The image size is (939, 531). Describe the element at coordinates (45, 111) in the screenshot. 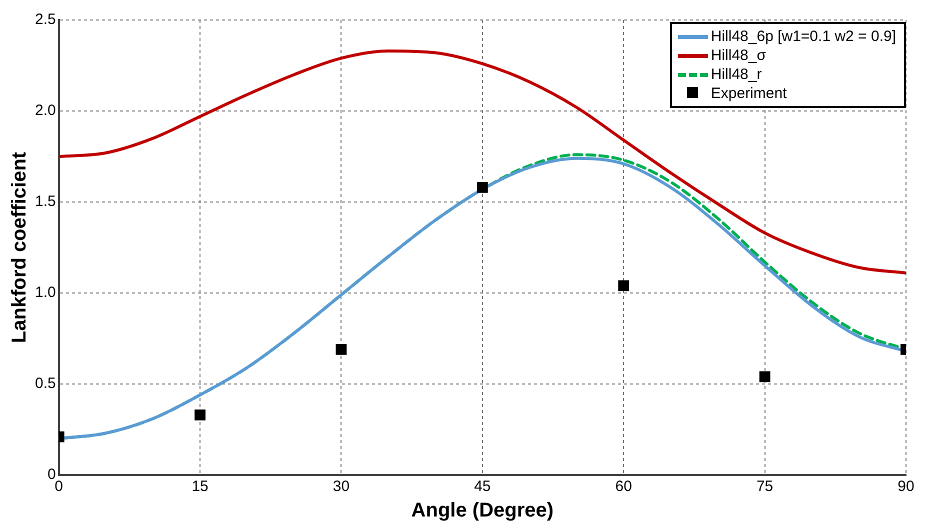

I see `y-tick-label: 2.0` at that location.